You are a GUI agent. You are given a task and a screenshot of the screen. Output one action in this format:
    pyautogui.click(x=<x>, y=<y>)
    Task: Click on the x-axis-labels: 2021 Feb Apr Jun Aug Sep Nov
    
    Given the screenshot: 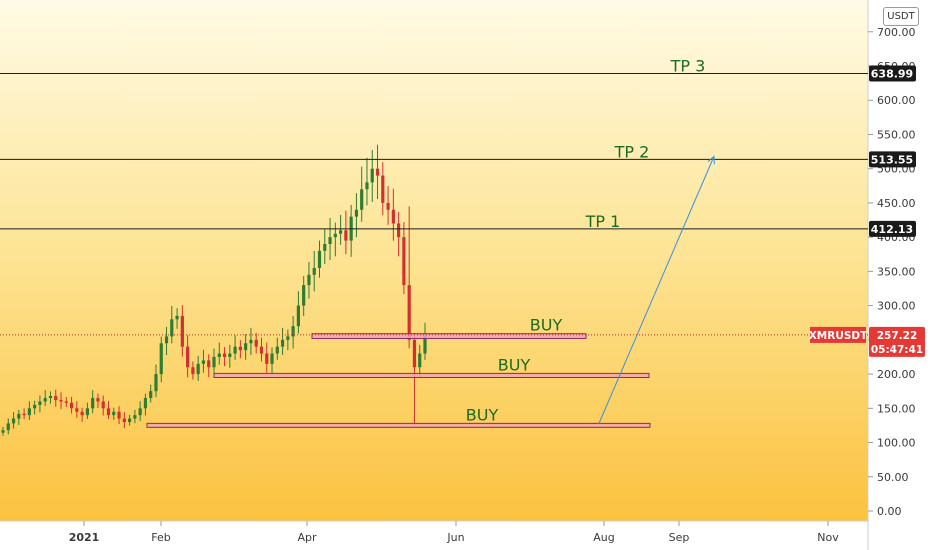 What is the action you would take?
    pyautogui.click(x=454, y=532)
    